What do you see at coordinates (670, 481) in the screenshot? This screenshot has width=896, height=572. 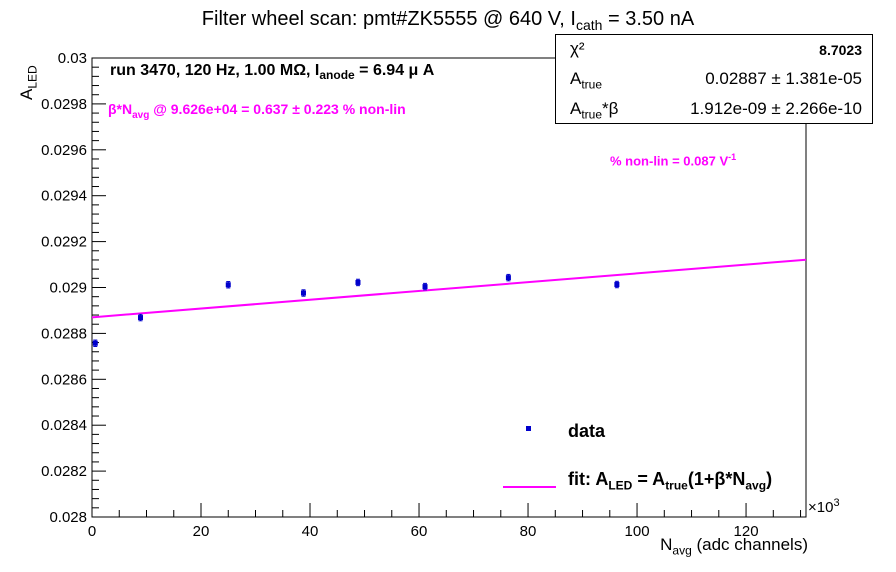 I see `legend-fit-label: fit: ALED = Atrue(1+β*Navg)` at bounding box center [670, 481].